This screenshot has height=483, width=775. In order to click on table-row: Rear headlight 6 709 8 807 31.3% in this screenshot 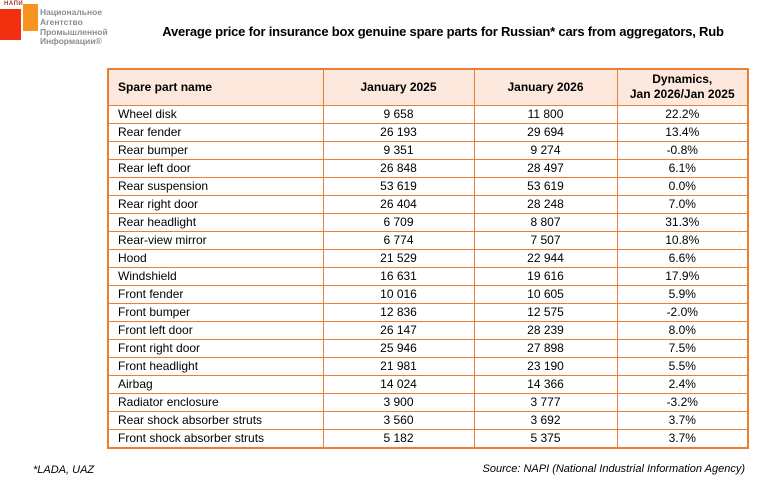, I will do `click(428, 222)`.